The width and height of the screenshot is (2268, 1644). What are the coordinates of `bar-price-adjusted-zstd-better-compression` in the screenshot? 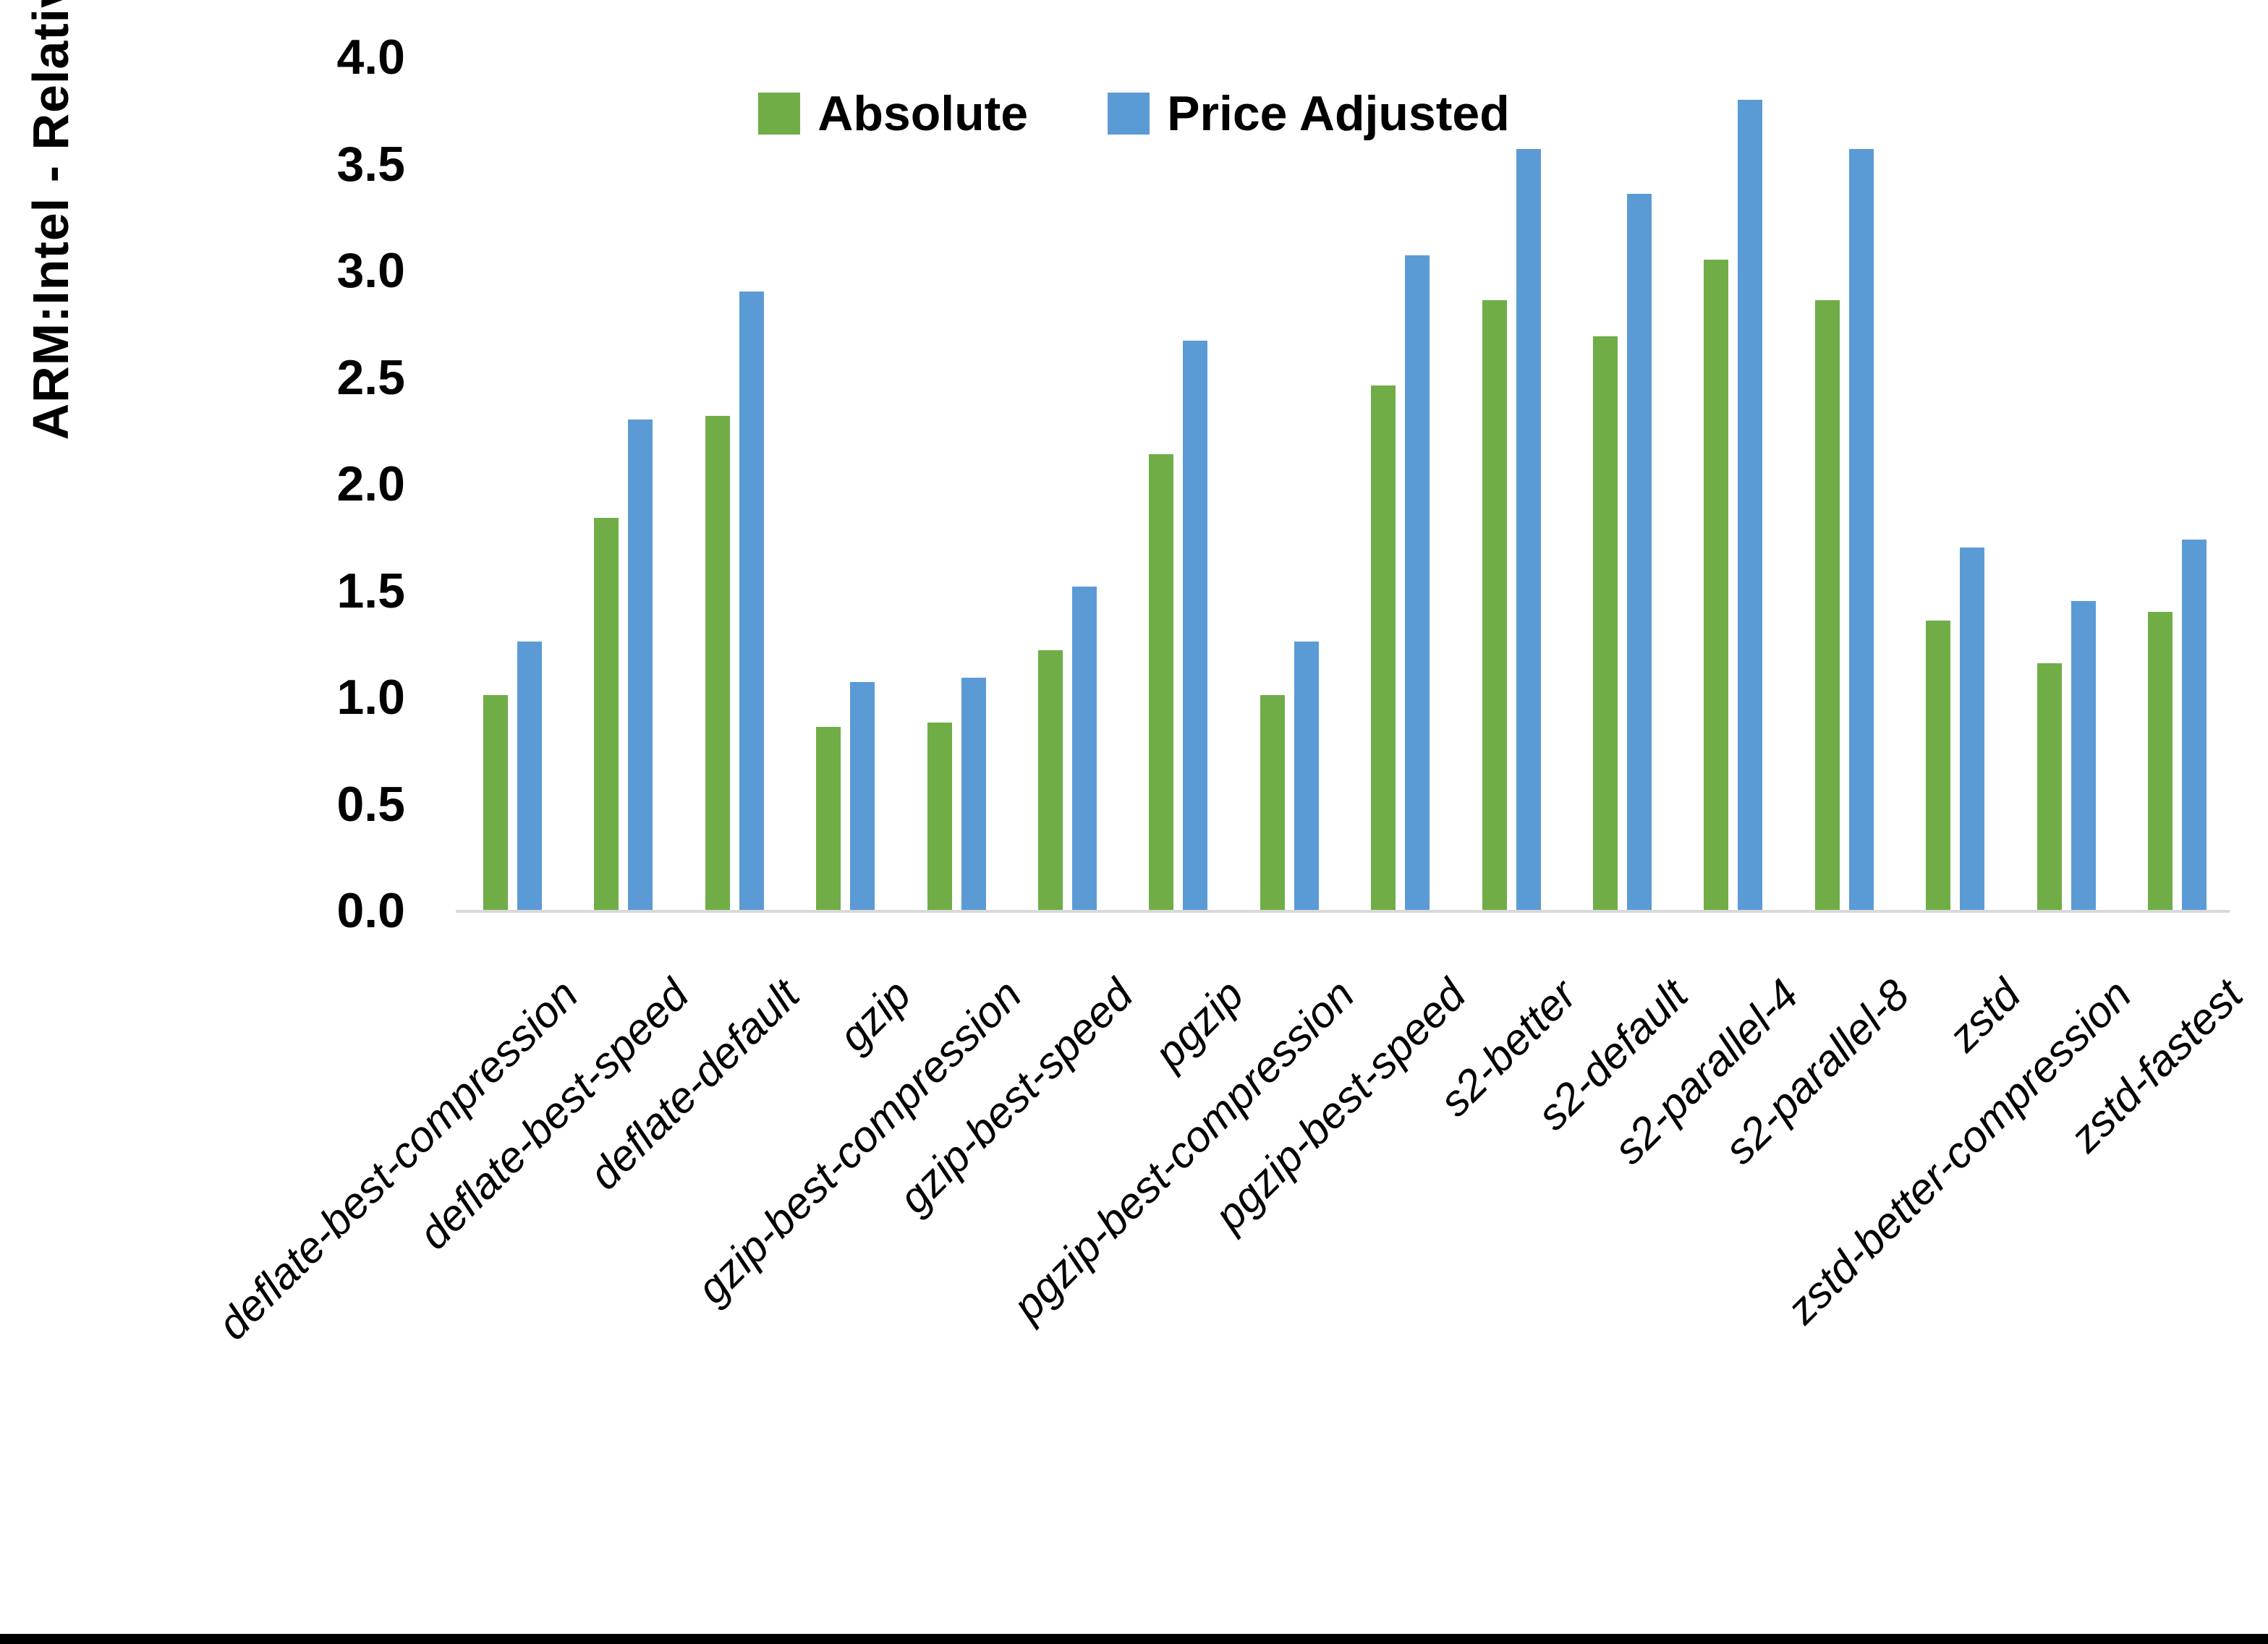 It's located at (2083, 756).